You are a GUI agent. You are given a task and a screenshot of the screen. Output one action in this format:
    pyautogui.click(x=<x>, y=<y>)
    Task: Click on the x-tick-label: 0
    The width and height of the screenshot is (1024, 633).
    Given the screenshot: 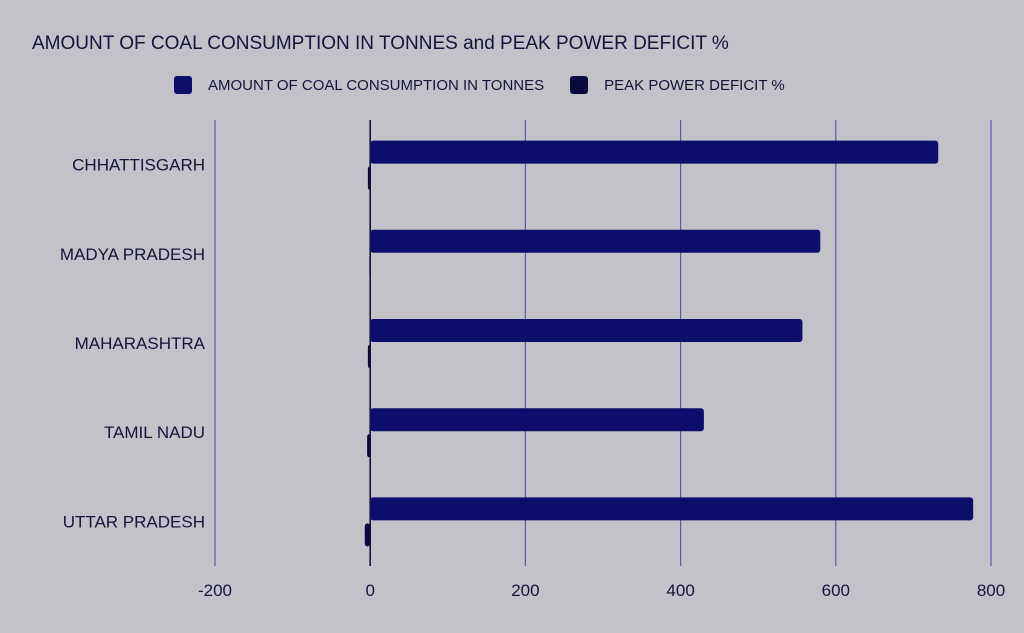 What is the action you would take?
    pyautogui.click(x=369, y=590)
    